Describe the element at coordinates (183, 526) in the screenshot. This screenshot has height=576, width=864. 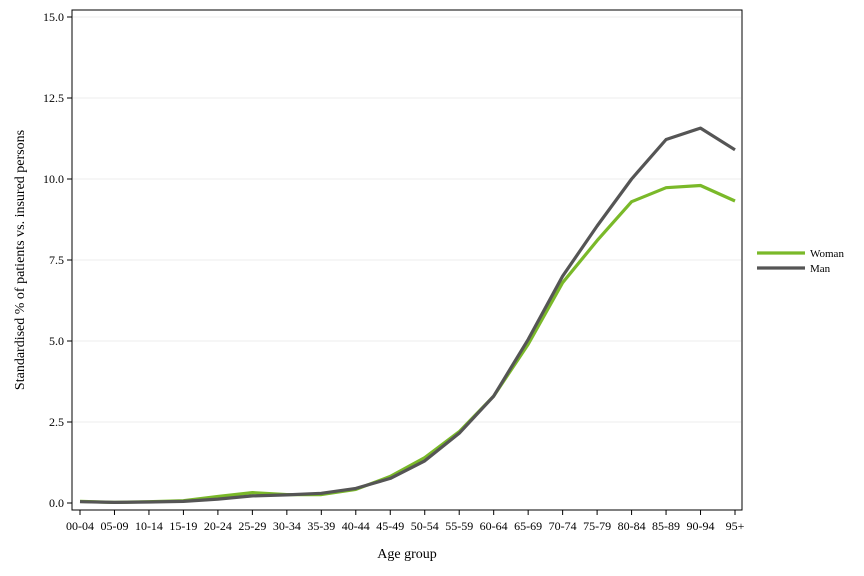
I see `x-tick-label: 15-19` at that location.